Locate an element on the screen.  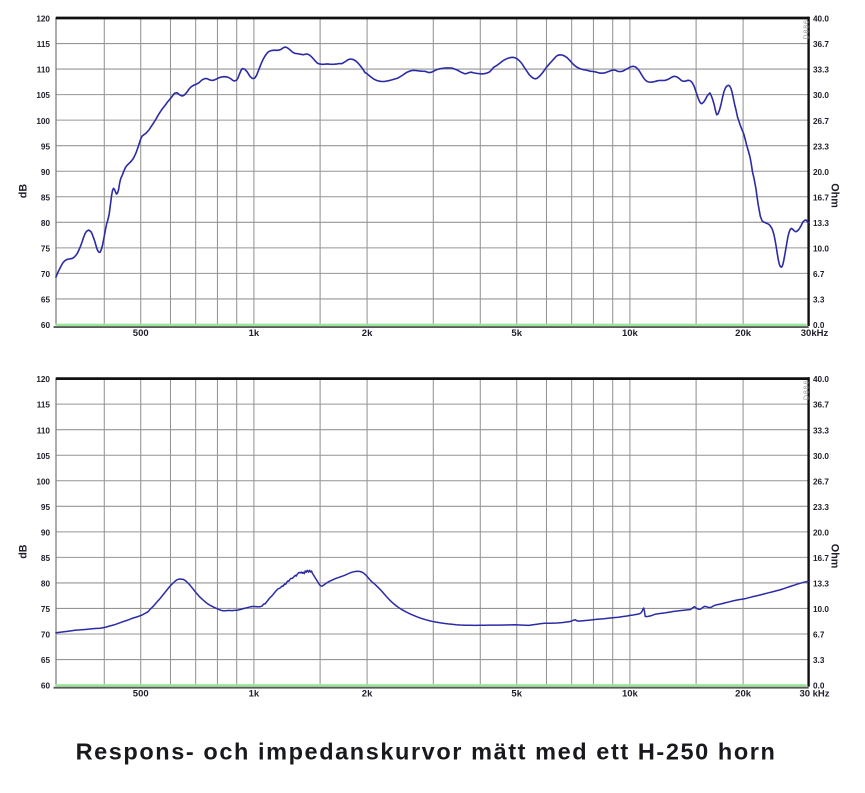
svg-text: 30kHz is located at coordinates (815, 333).